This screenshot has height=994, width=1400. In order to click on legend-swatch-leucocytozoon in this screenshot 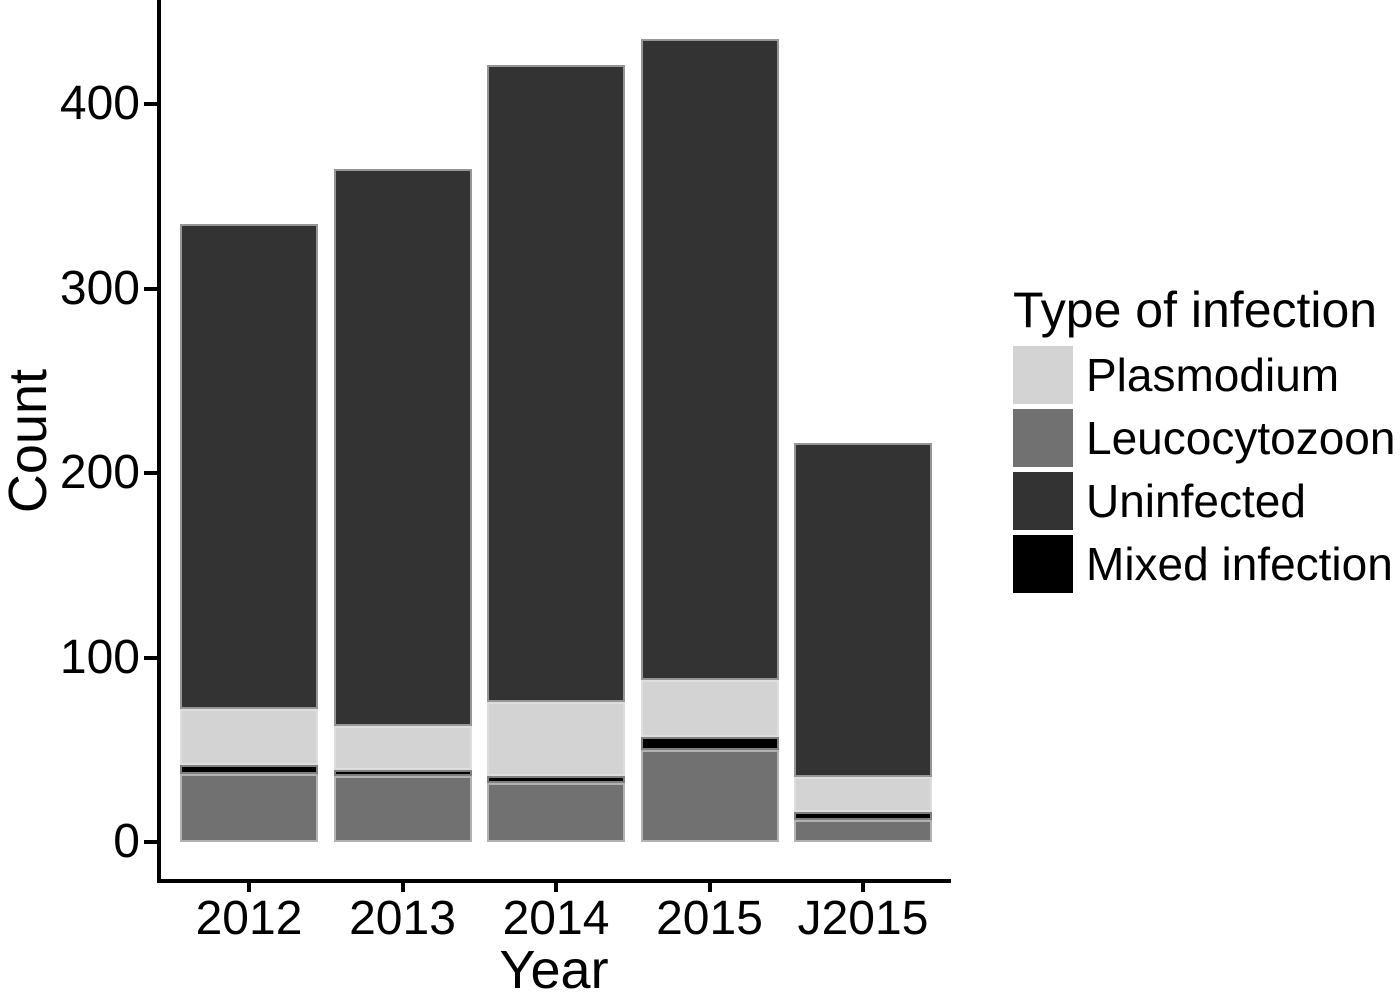, I will do `click(1043, 438)`.